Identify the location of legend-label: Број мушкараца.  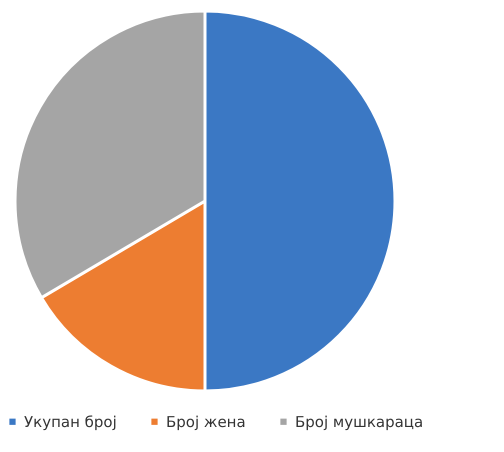
(359, 421).